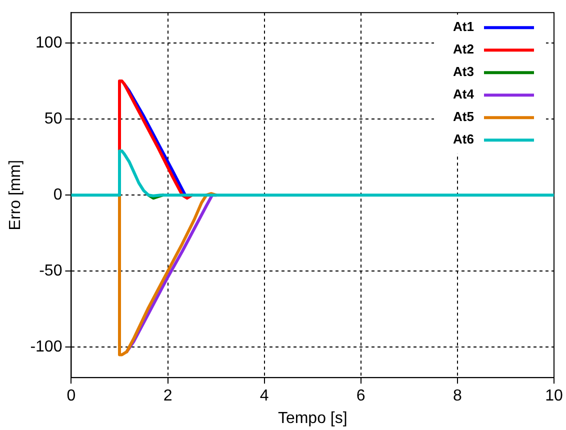 The image size is (566, 430). What do you see at coordinates (361, 396) in the screenshot?
I see `x-tick-label: 6` at bounding box center [361, 396].